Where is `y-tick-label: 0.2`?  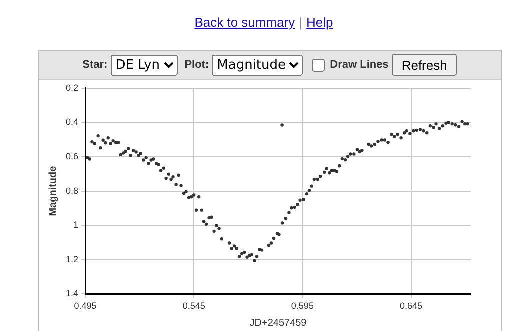
y-tick-label: 0.2 is located at coordinates (72, 87).